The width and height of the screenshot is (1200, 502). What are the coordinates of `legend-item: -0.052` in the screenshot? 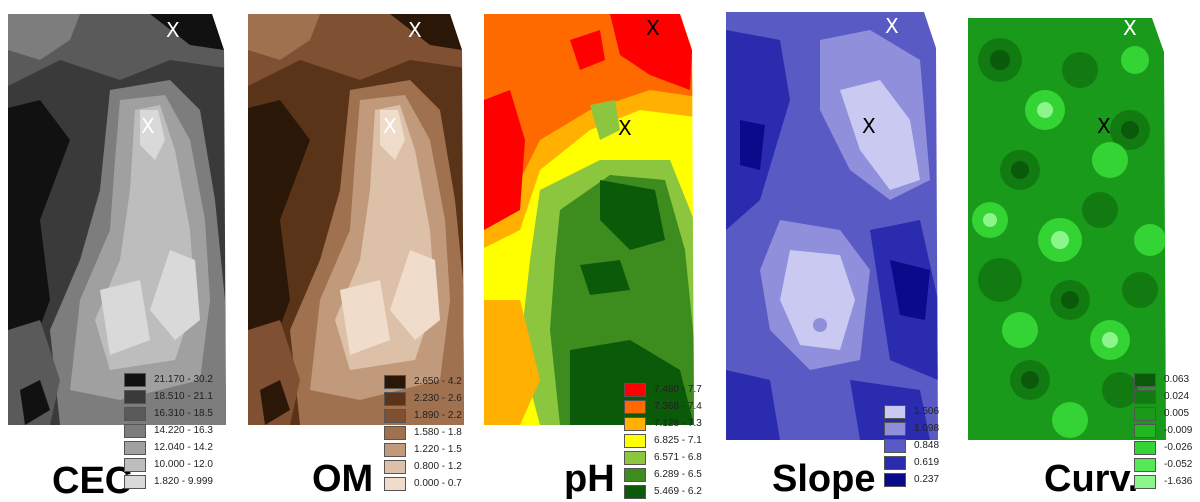 It's located at (1163, 465).